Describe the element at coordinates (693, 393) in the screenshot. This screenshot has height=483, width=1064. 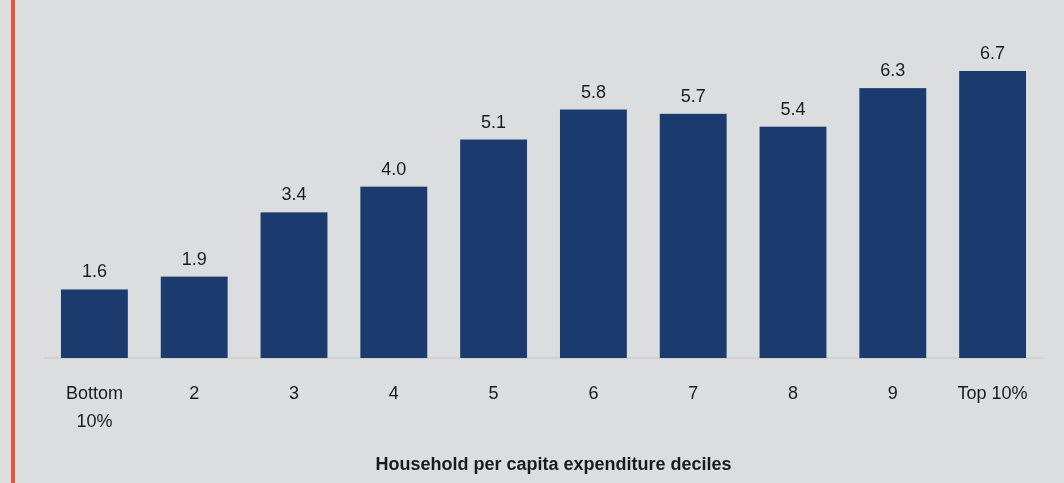
I see `x-tick-label: 7` at that location.